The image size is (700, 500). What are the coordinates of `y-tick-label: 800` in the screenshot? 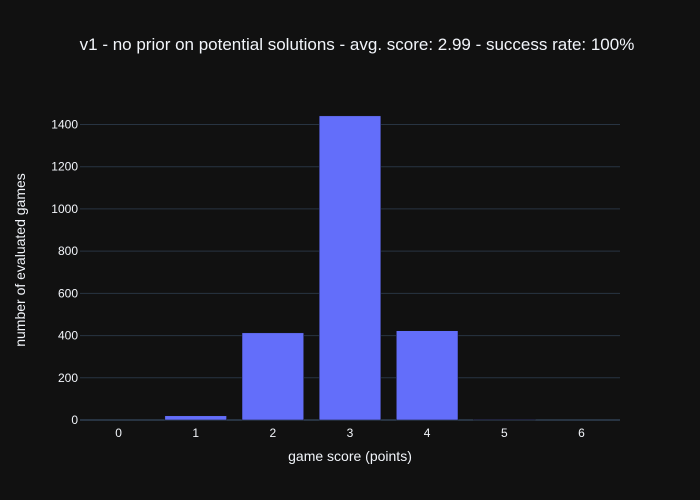 It's located at (68, 251).